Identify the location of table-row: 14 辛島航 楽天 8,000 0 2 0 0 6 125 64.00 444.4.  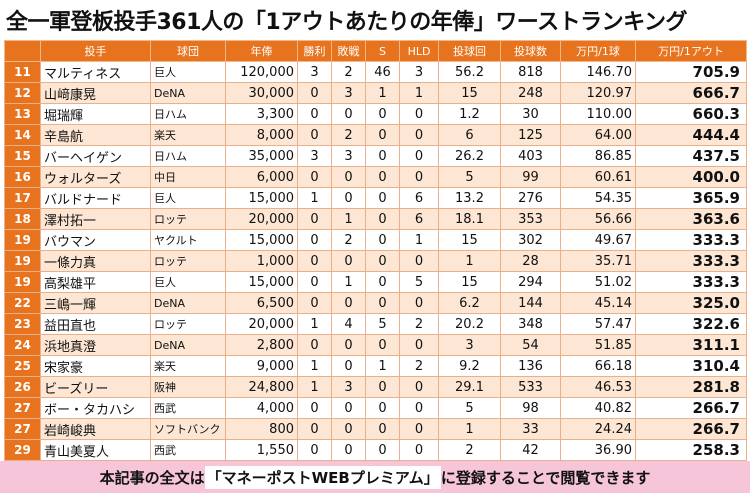
(375, 135).